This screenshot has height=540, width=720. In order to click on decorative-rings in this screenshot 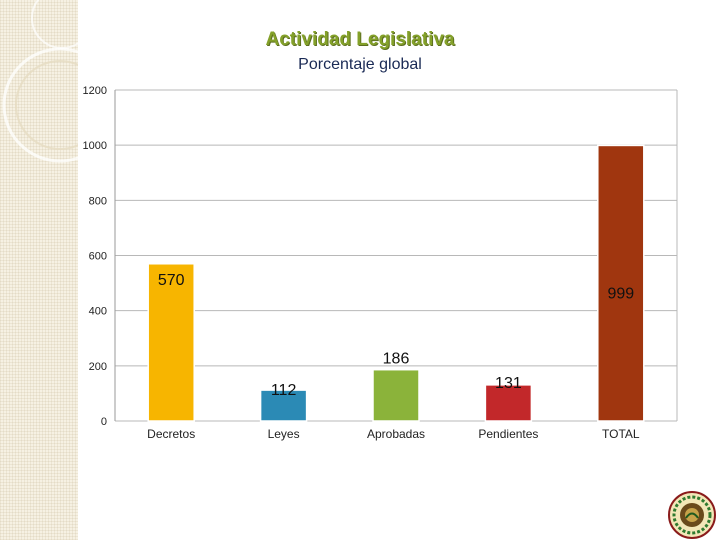, I will do `click(40, 81)`.